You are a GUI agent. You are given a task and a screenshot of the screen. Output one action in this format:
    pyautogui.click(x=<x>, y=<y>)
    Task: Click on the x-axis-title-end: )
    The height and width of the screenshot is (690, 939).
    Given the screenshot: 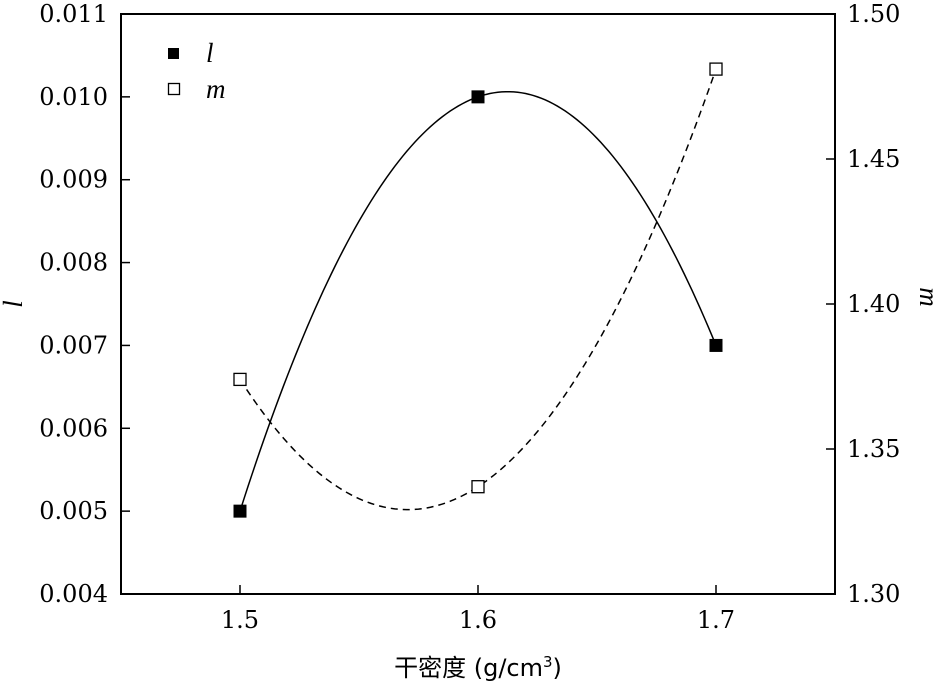 What is the action you would take?
    pyautogui.click(x=557, y=668)
    